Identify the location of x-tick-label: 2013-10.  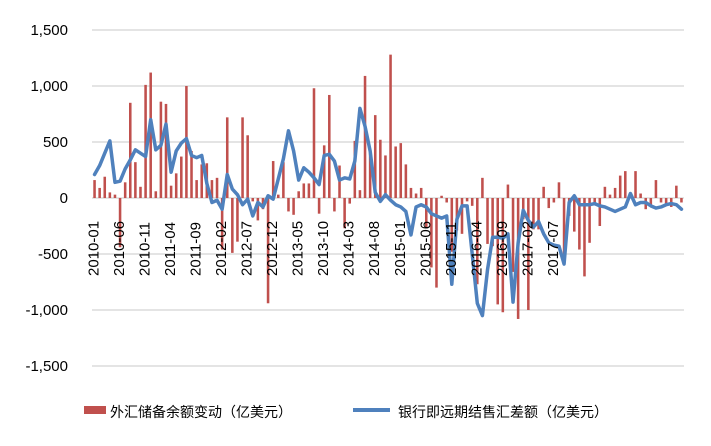
(323, 248).